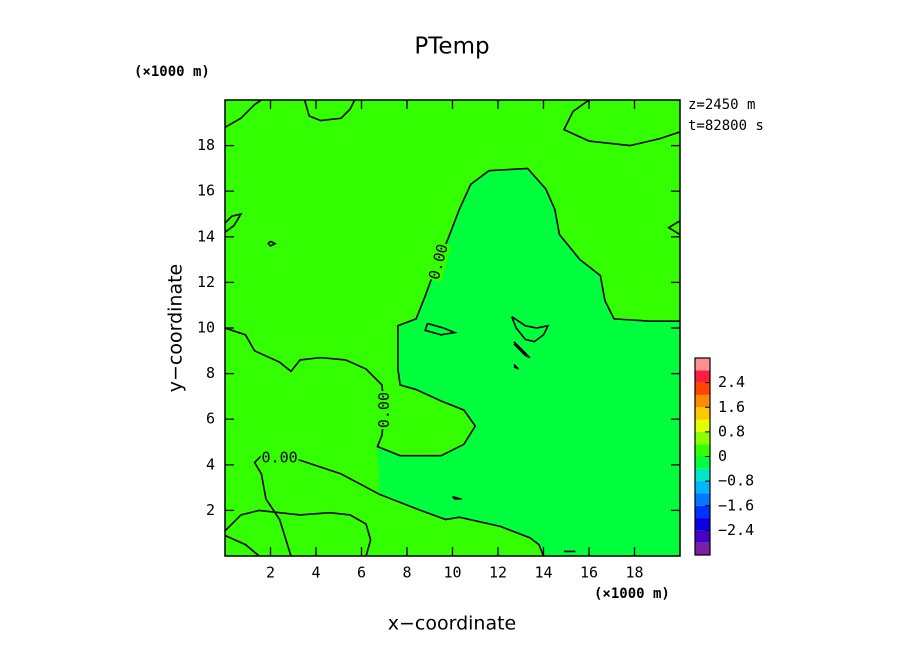  Describe the element at coordinates (206, 191) in the screenshot. I see `y-tick-label: 16` at that location.